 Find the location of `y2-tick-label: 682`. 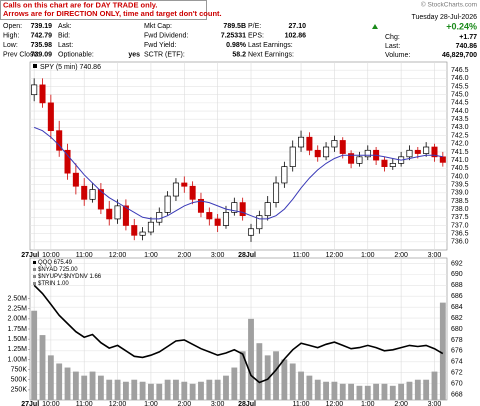

y2-tick-label: 682 is located at coordinates (457, 318).